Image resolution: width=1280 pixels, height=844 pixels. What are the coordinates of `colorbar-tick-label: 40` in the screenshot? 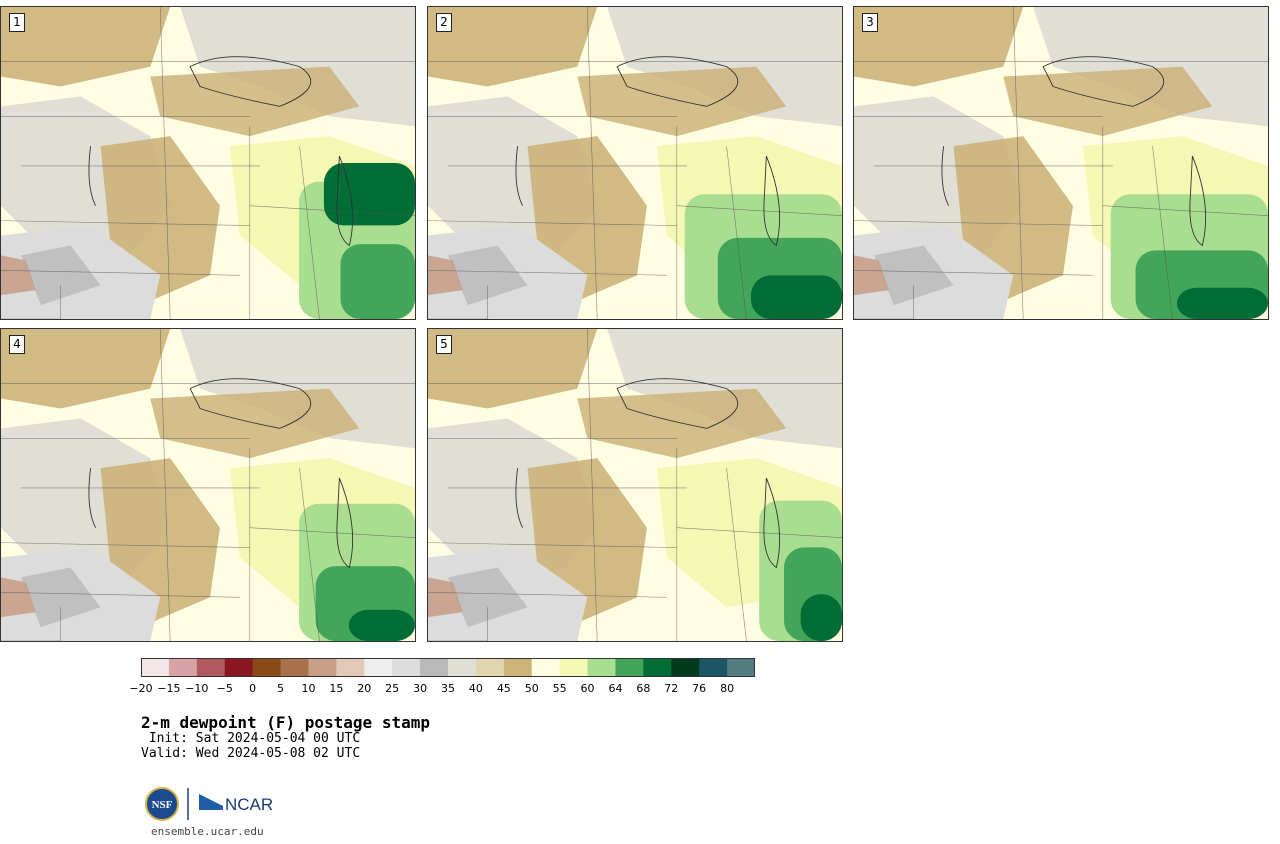 It's located at (475, 688).